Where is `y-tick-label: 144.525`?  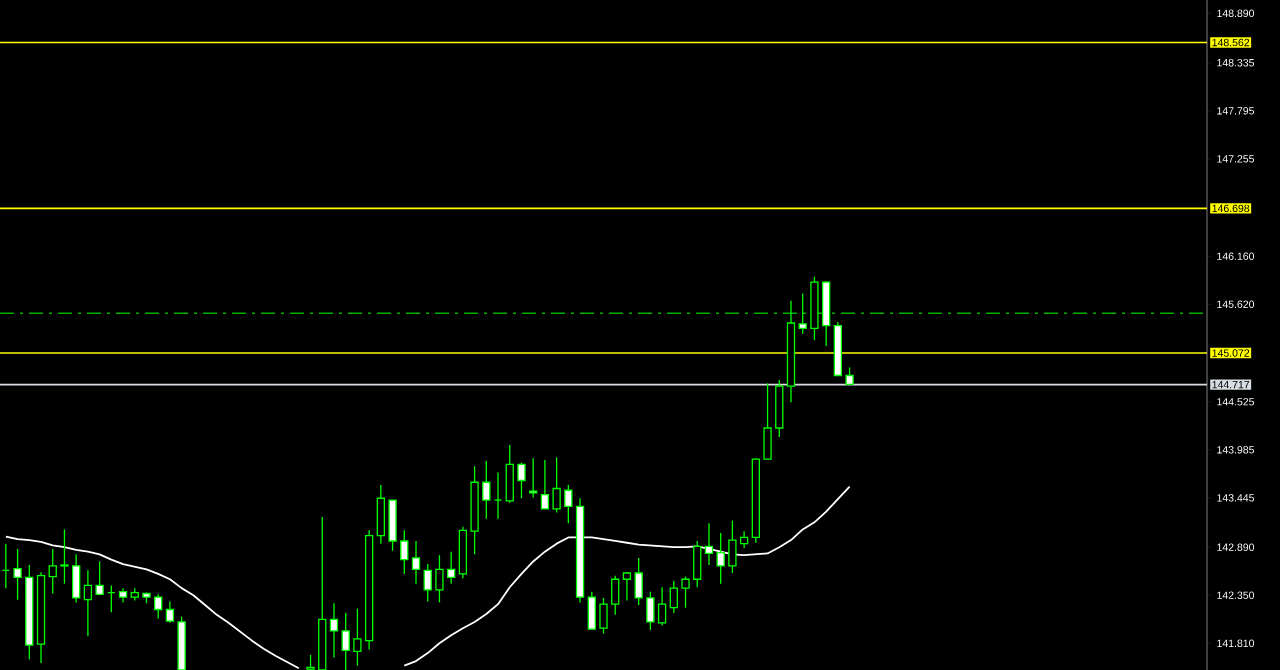 y-tick-label: 144.525 is located at coordinates (1236, 402).